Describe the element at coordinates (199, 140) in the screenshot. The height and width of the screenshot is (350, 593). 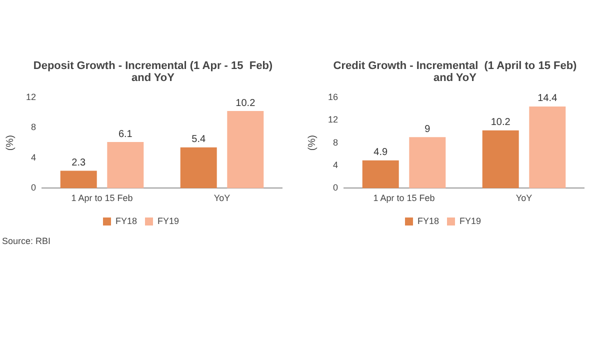
I see `data-label: 5.4` at that location.